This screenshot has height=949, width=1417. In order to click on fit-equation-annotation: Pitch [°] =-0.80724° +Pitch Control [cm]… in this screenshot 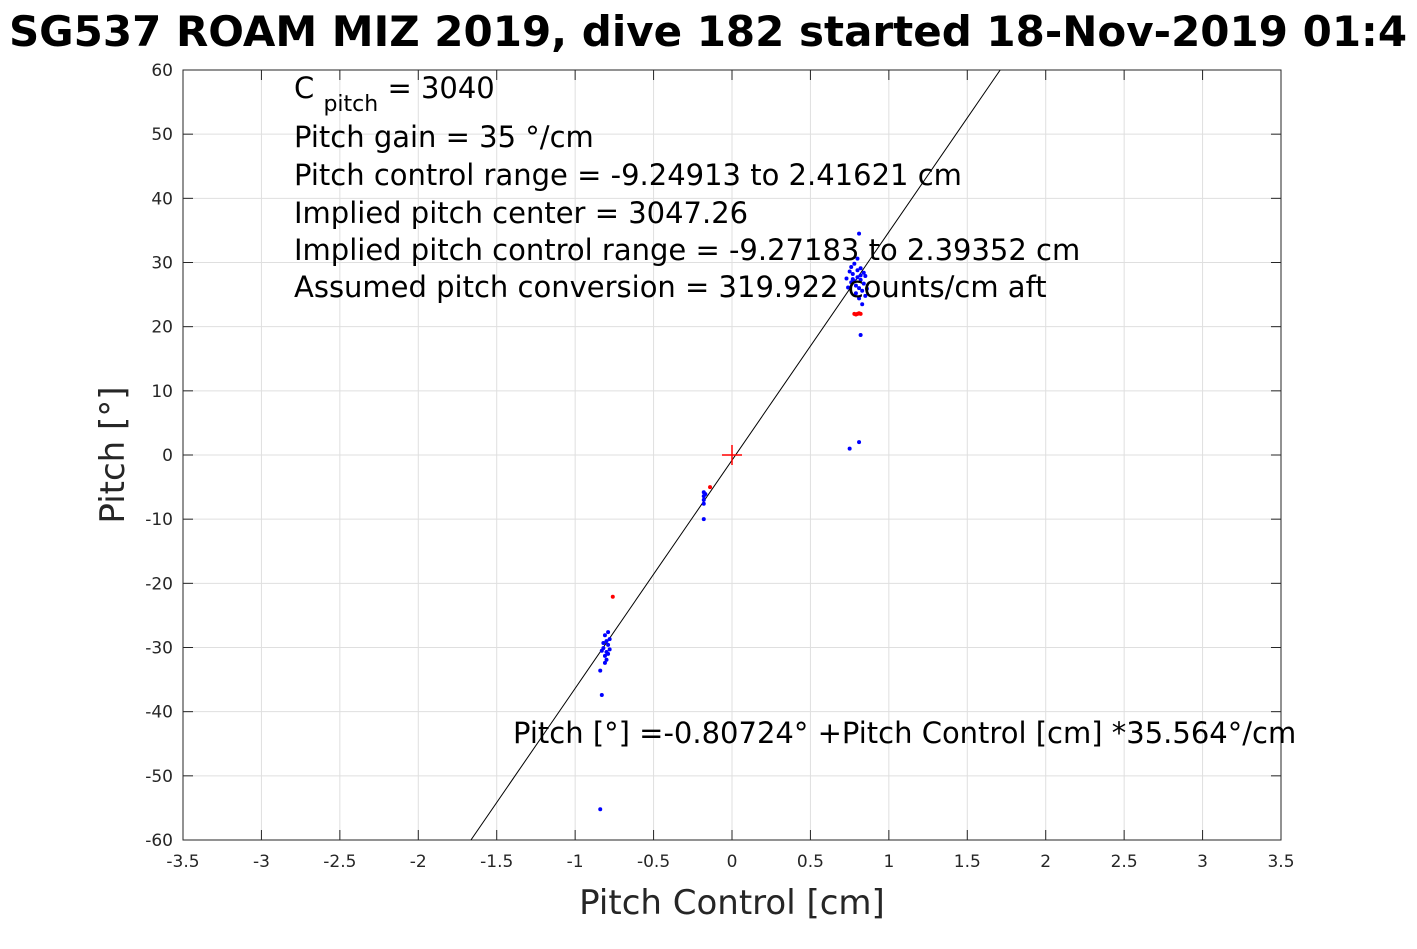, I will do `click(904, 733)`.